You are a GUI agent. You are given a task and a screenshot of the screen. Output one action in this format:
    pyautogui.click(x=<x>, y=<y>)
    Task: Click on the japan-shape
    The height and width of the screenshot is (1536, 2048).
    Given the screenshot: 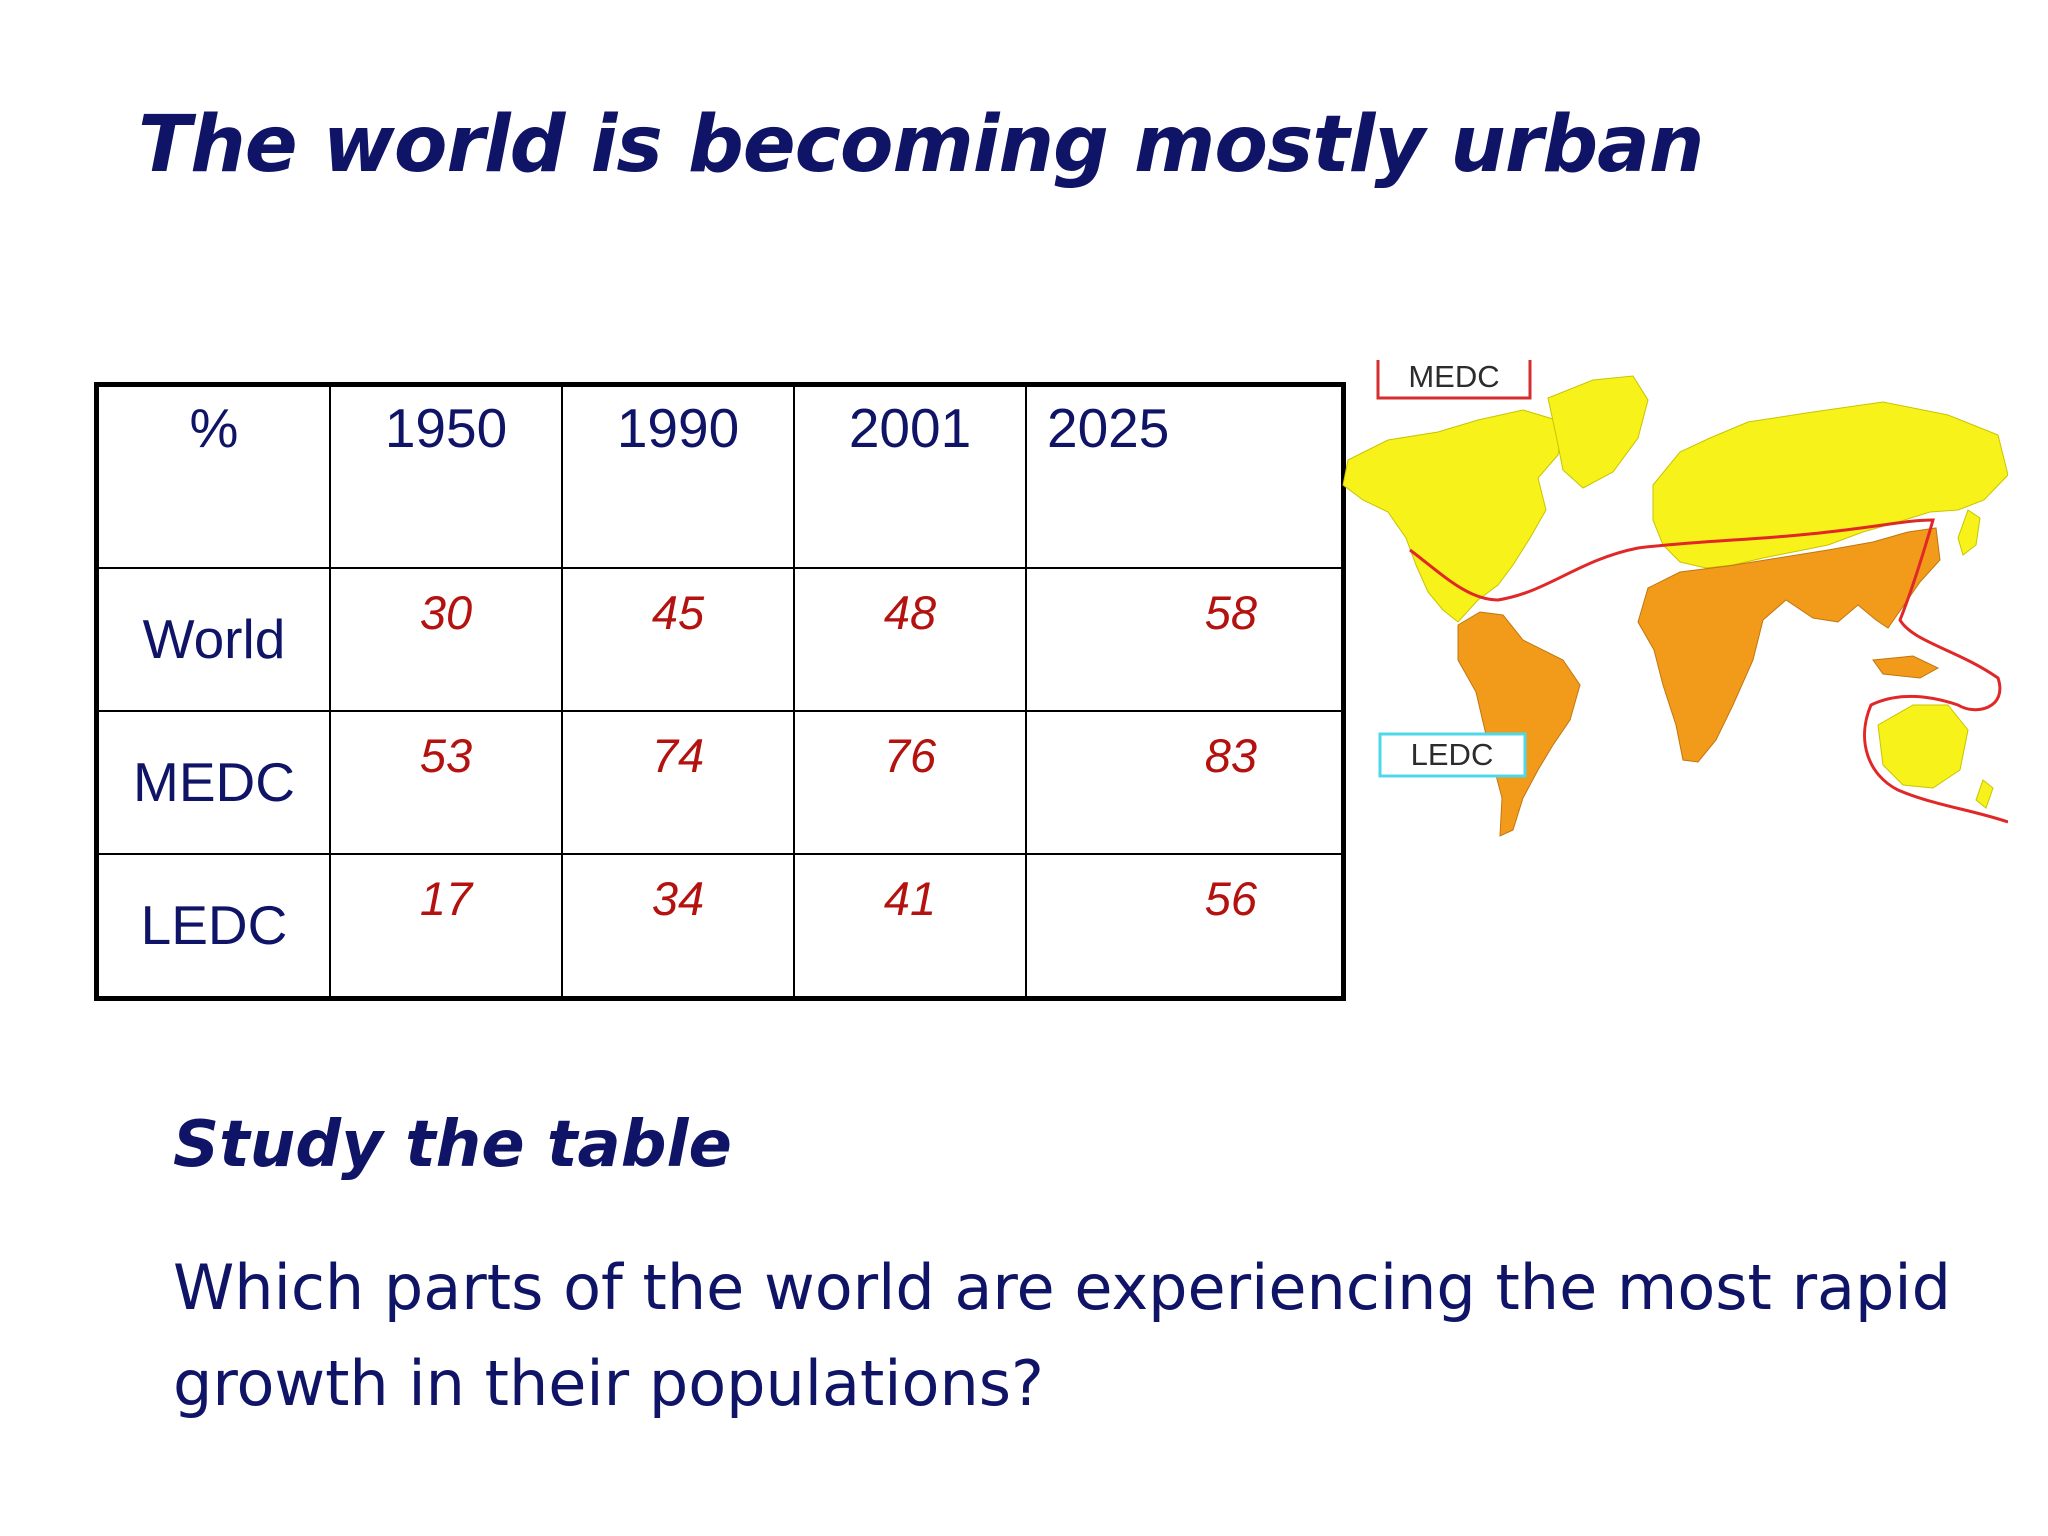 What is the action you would take?
    pyautogui.click(x=1969, y=532)
    